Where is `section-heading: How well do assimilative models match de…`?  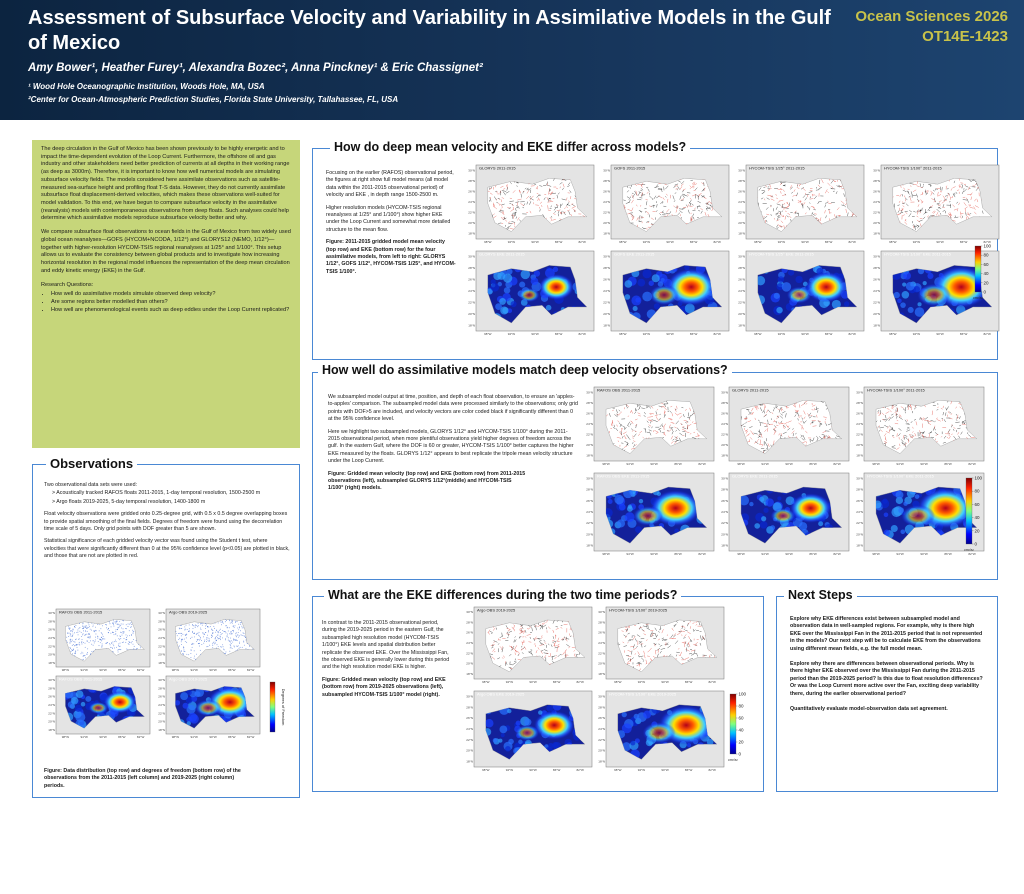
section-heading: How well do assimilative models match de… is located at coordinates (525, 370).